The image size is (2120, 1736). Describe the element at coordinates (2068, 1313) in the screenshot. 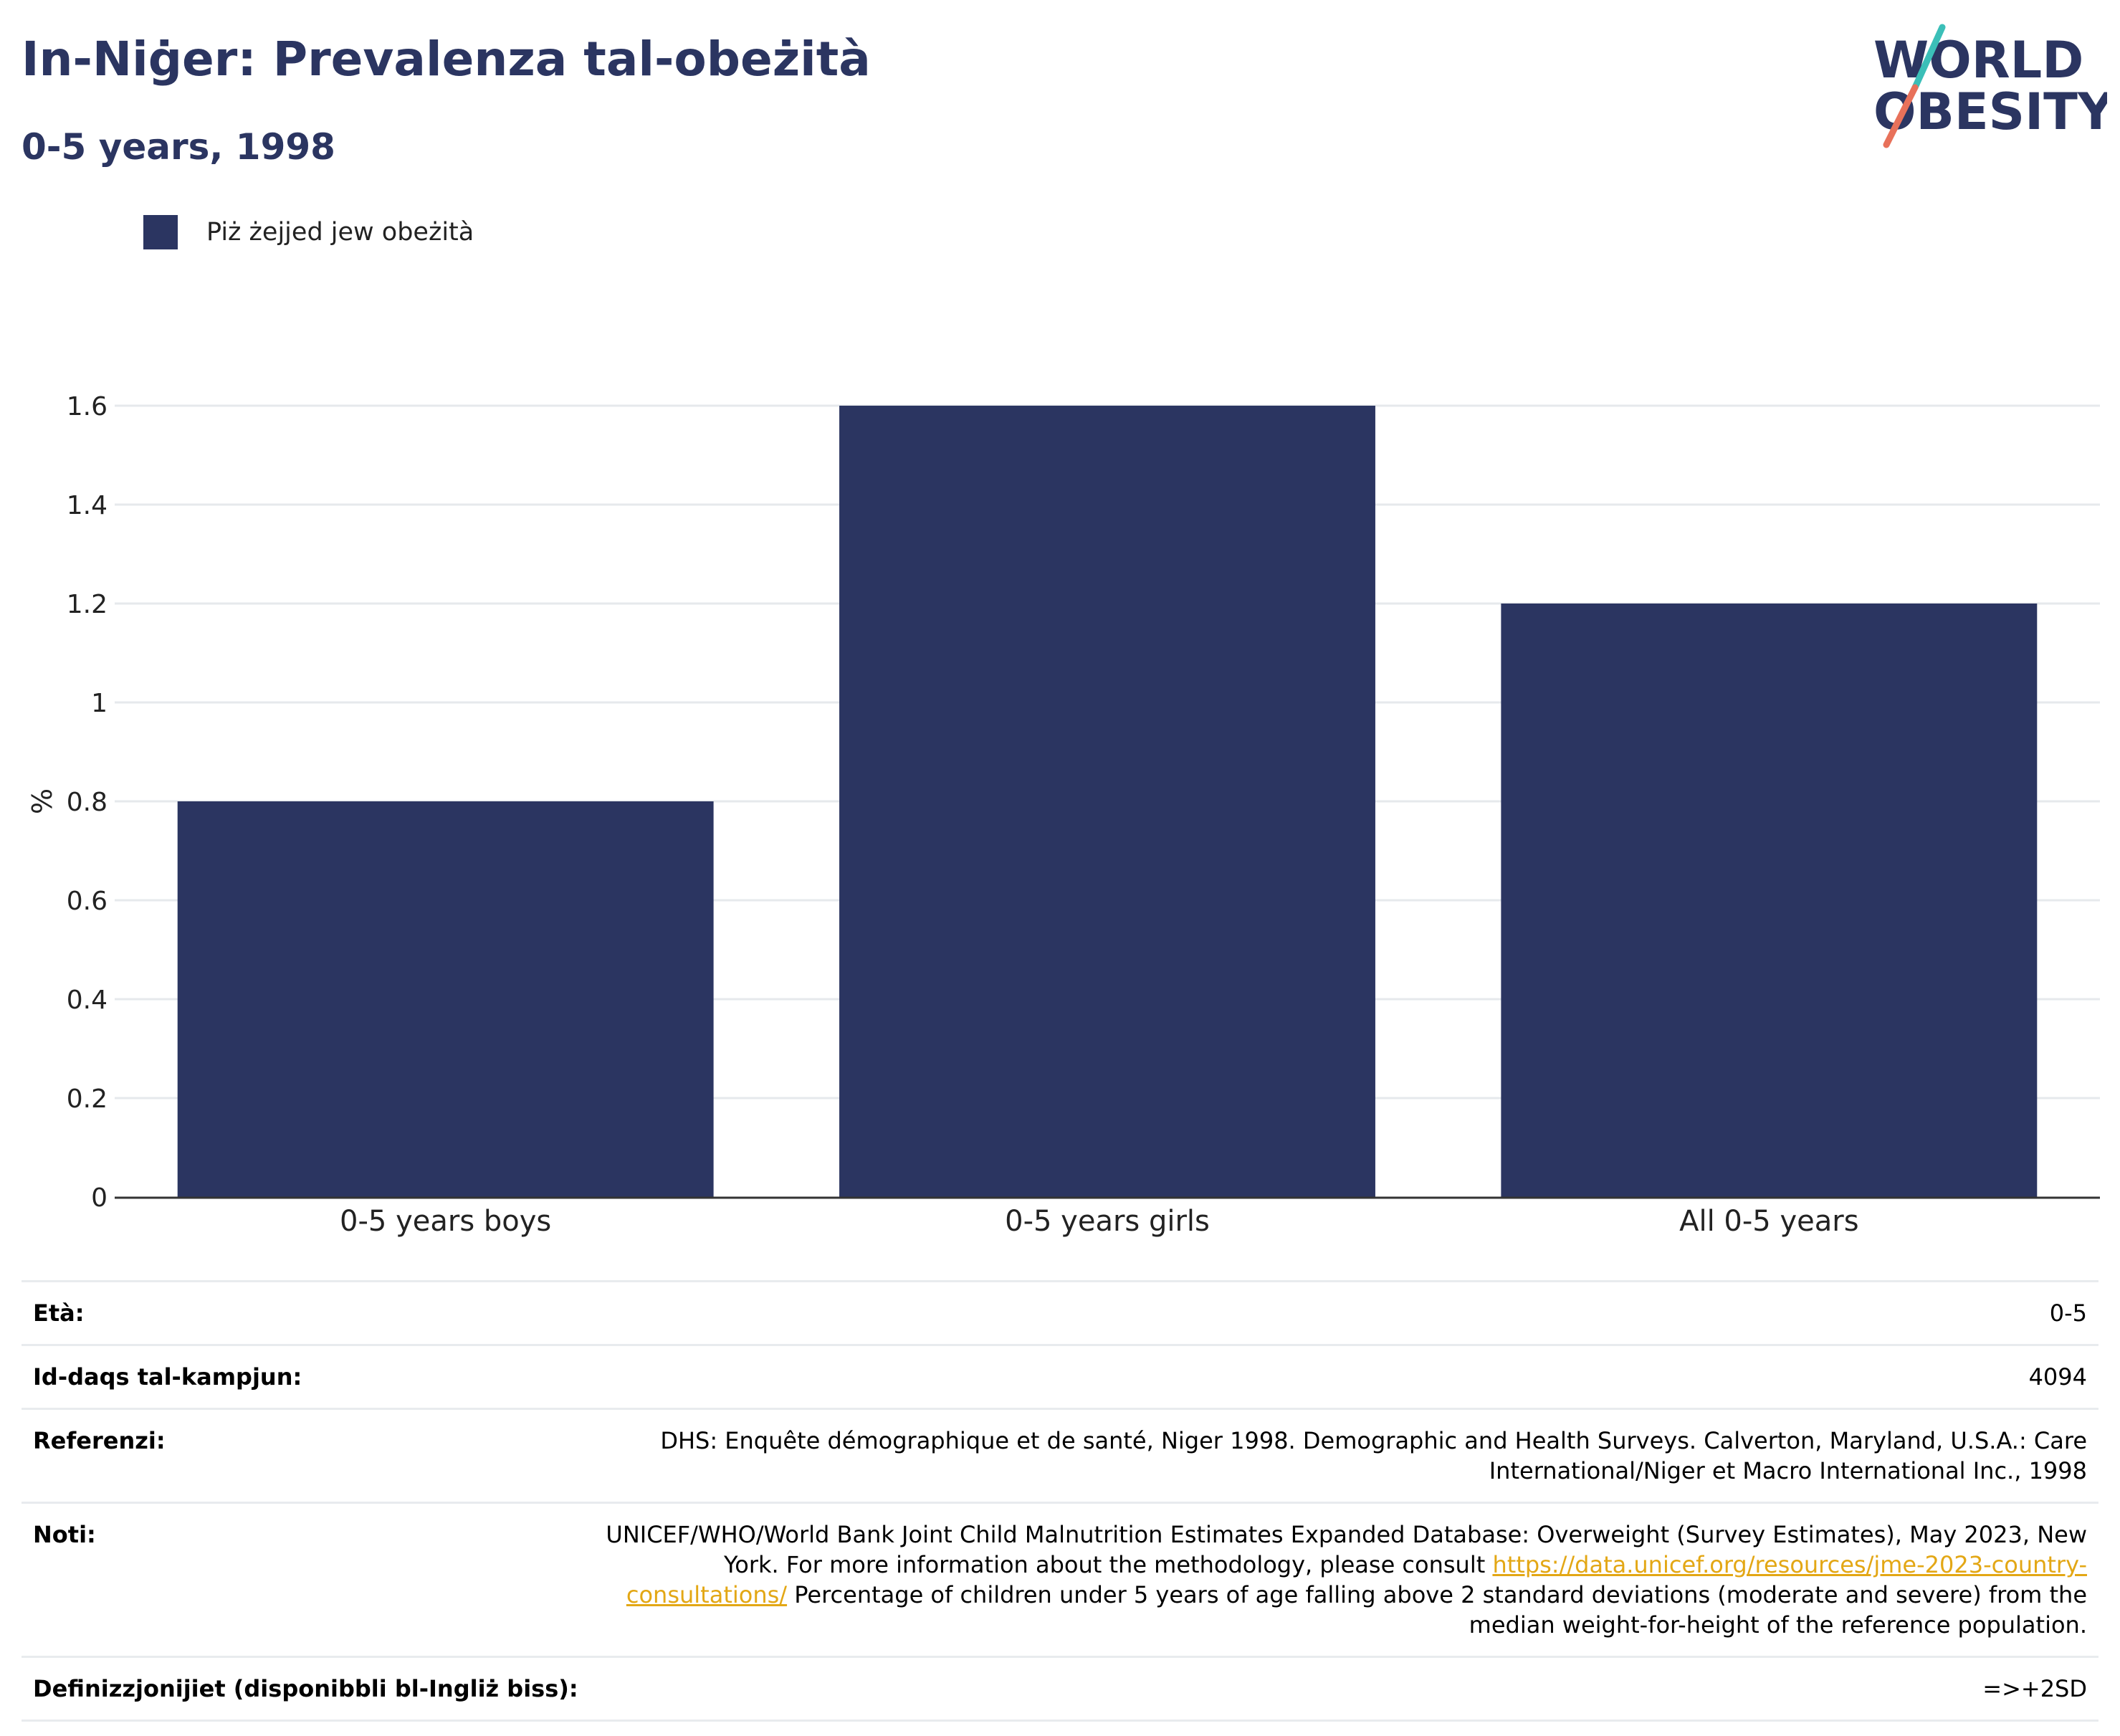

I see `info-value: 0-5` at that location.